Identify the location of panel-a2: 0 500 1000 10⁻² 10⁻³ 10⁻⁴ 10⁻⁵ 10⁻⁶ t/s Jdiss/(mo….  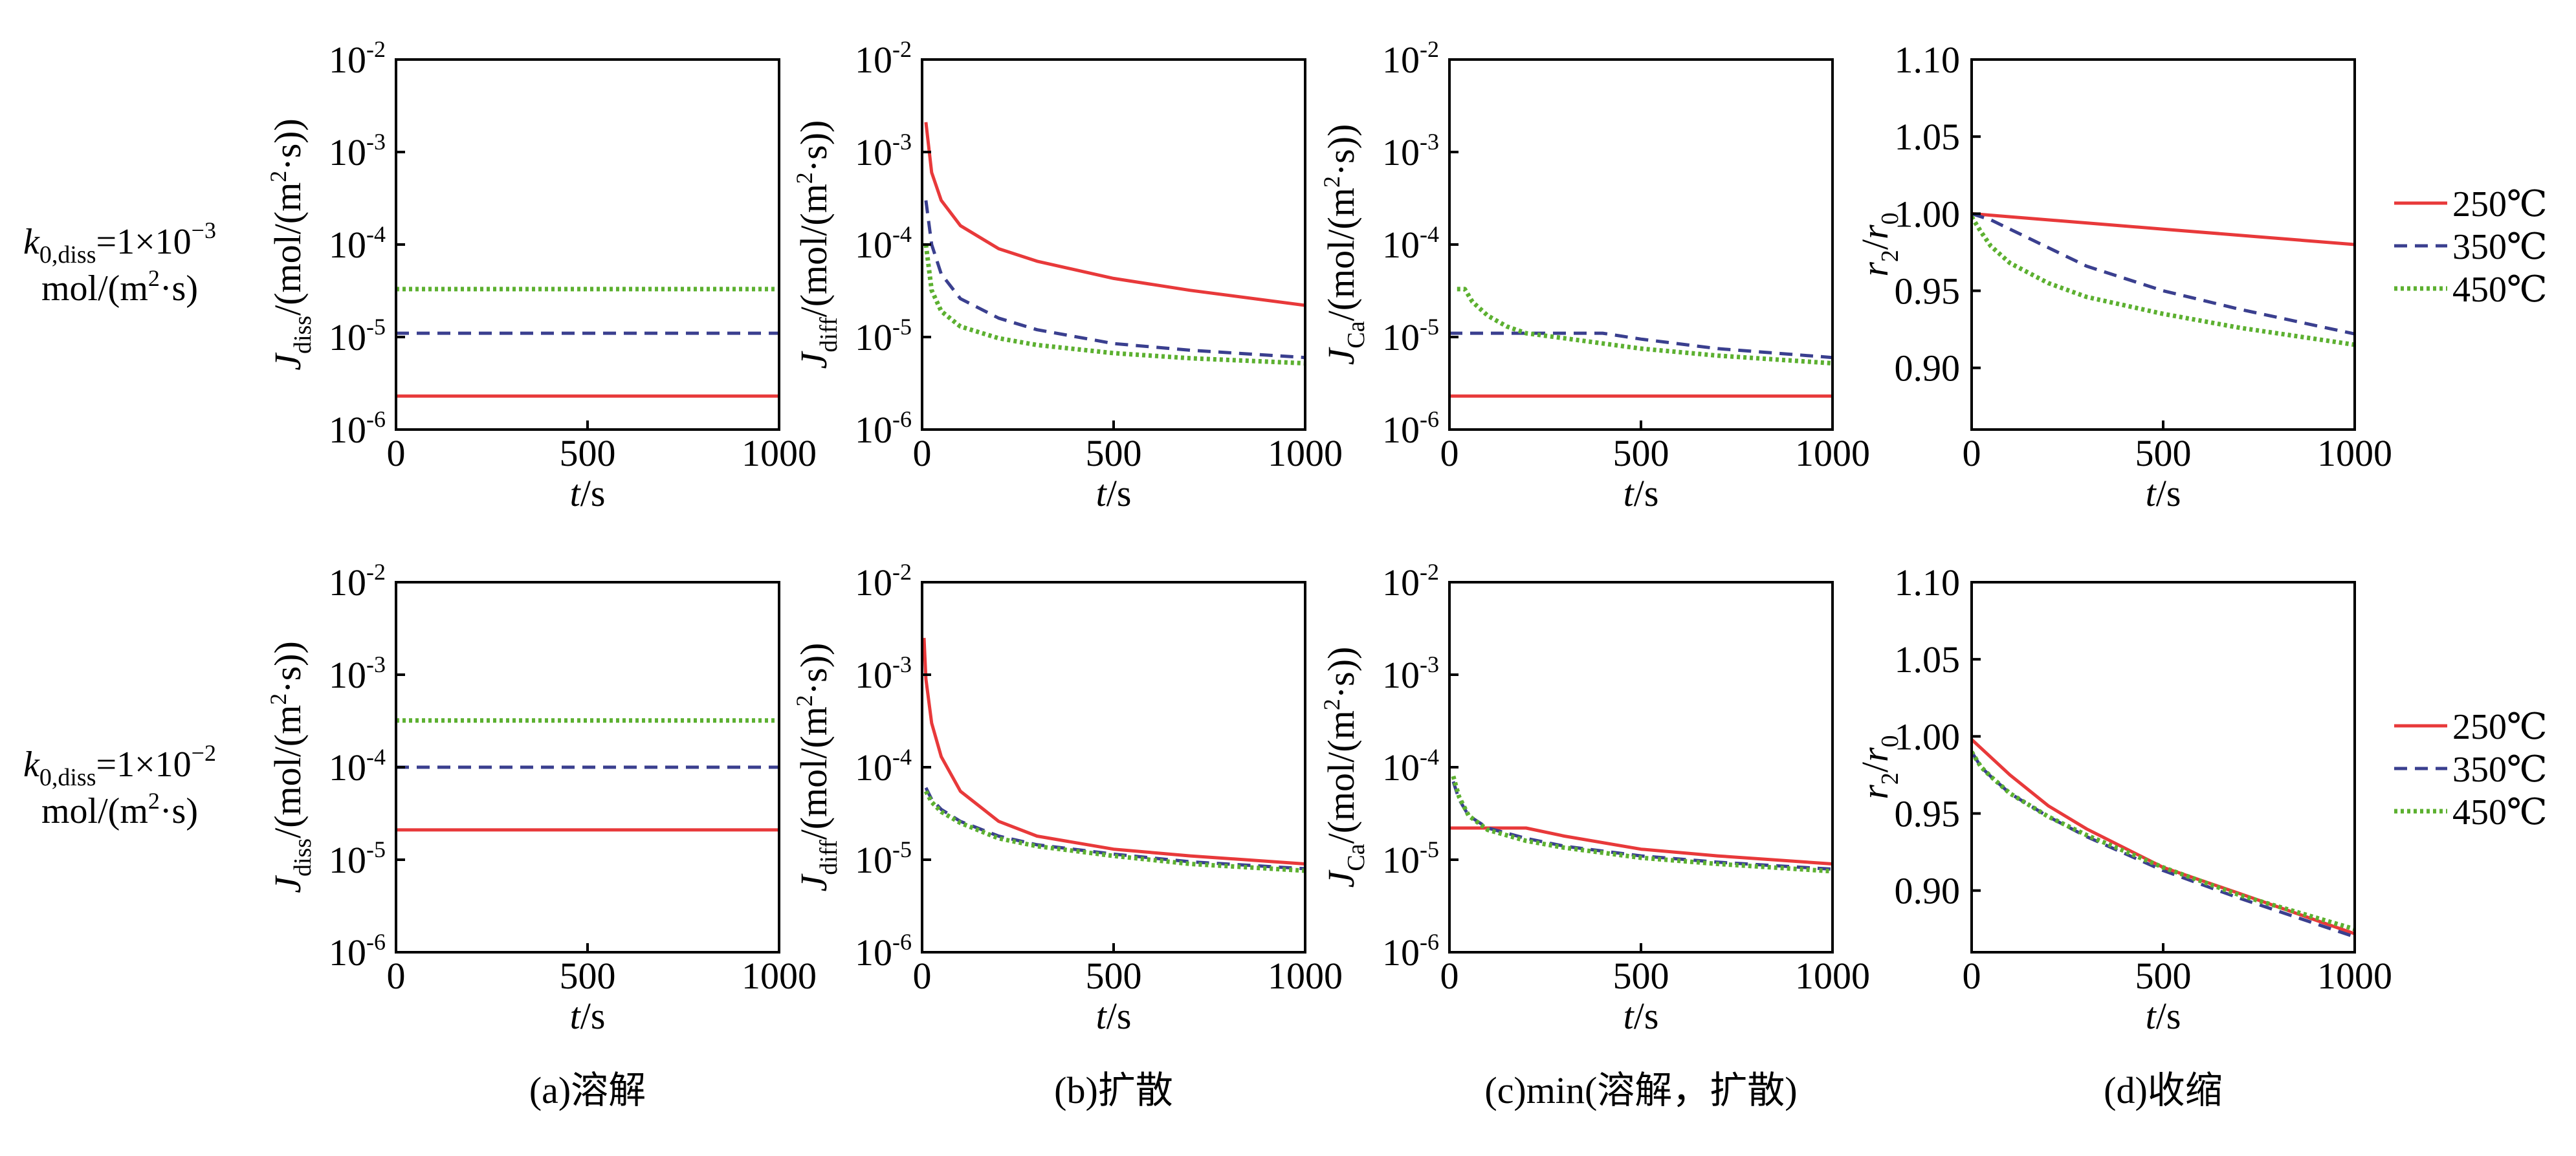
(541, 798).